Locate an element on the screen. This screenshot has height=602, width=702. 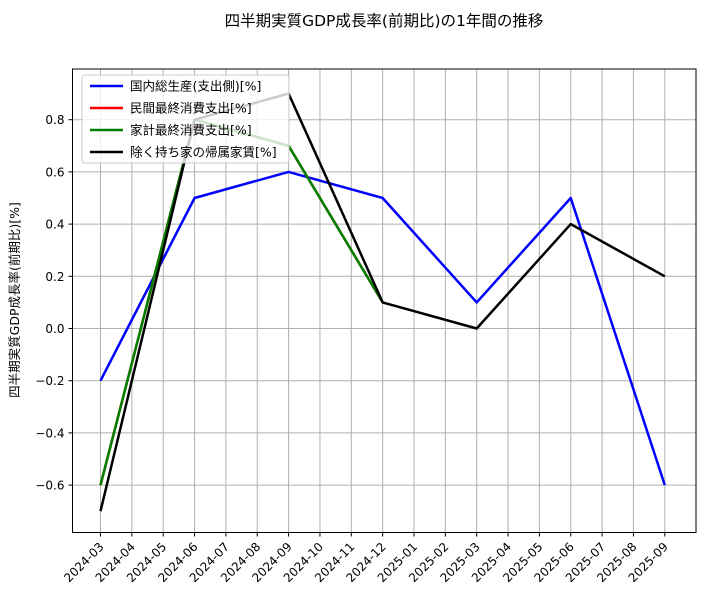
y-tick-label: −0.2 is located at coordinates (49, 381).